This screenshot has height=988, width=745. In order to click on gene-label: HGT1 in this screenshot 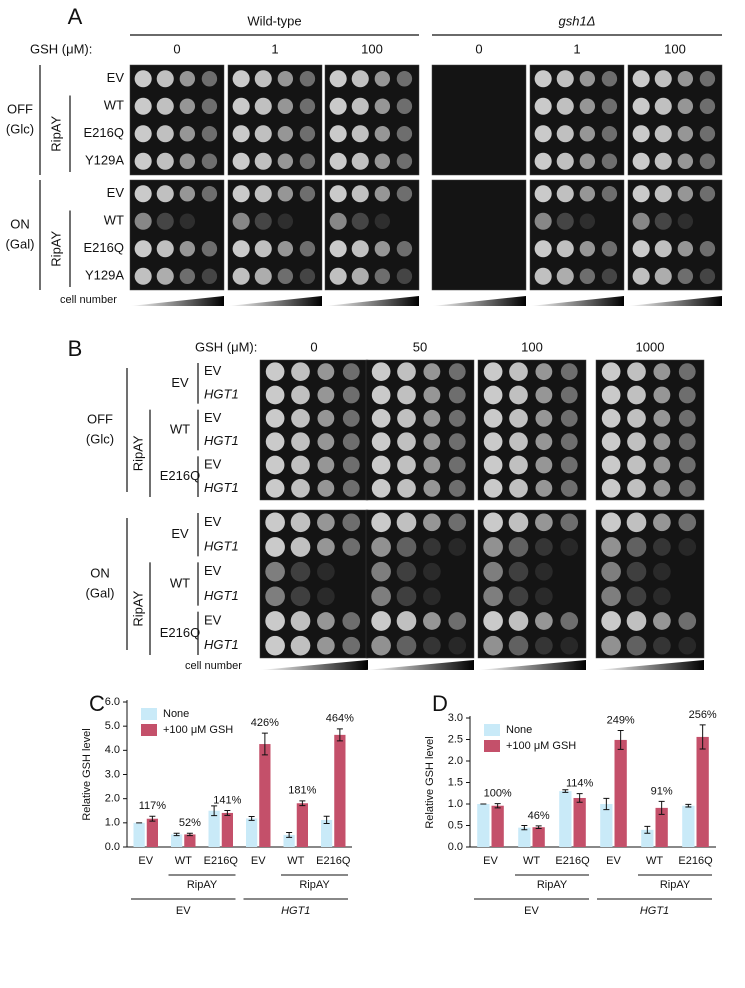, I will do `click(221, 595)`.